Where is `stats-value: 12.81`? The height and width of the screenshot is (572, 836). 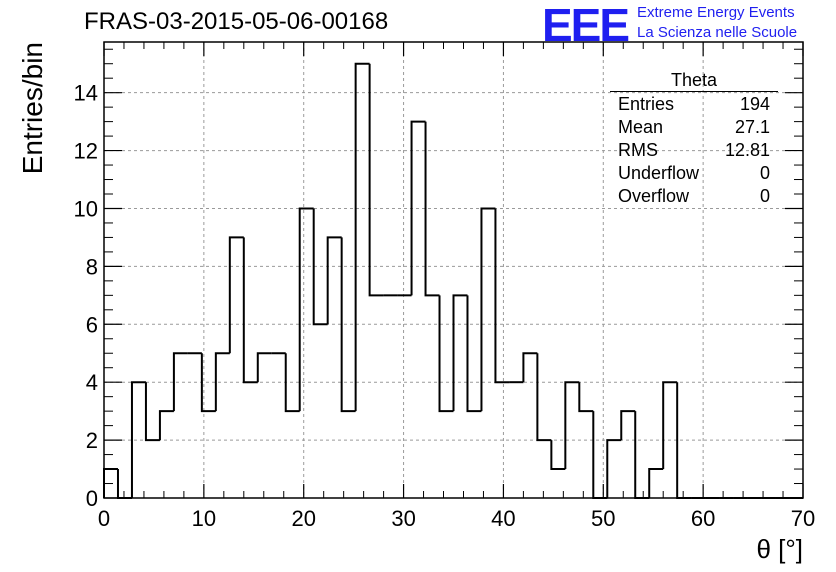 stats-value: 12.81 is located at coordinates (747, 150).